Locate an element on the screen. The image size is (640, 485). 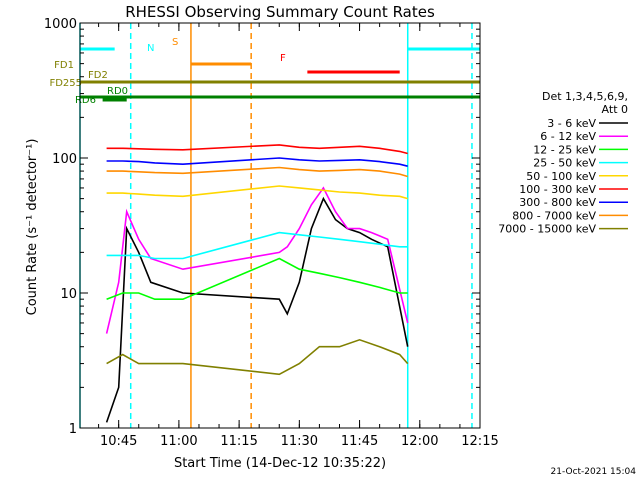
legend-label-7: 800 - 7000 keV is located at coordinates (554, 215).